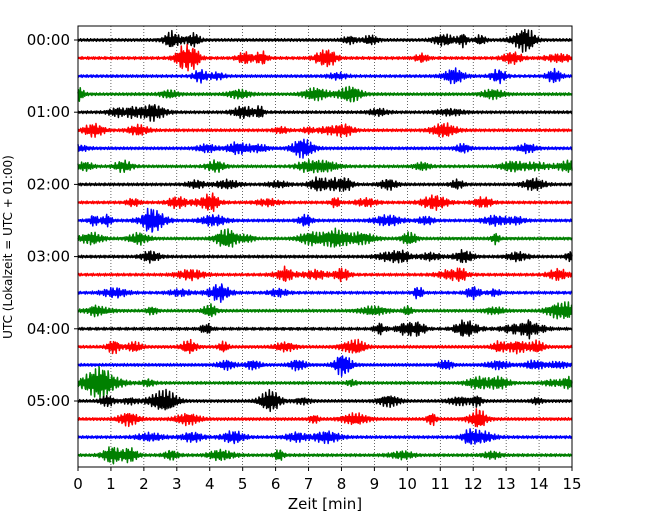 The image size is (650, 520). Describe the element at coordinates (506, 484) in the screenshot. I see `x-tick-label: 13` at that location.